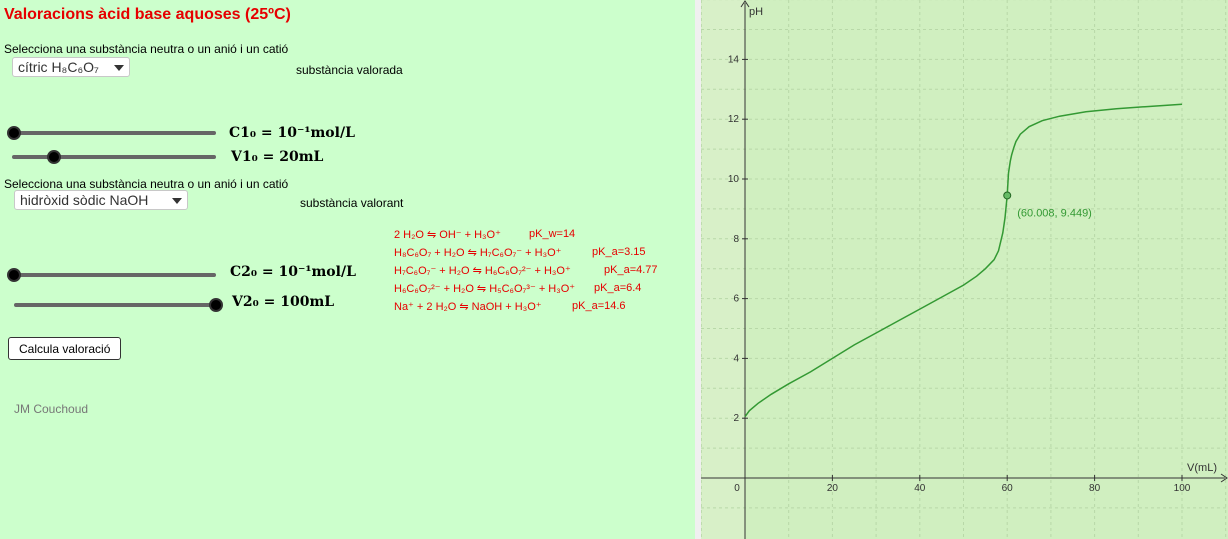 This screenshot has width=1228, height=539. I want to click on v2-label: V2₀ = 100mL, so click(283, 302).